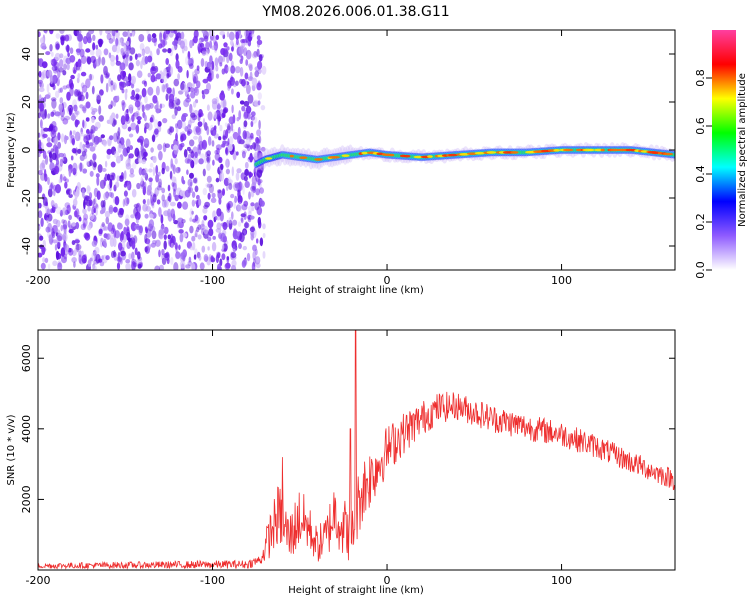  I want to click on colorbar-scale, so click(724, 150).